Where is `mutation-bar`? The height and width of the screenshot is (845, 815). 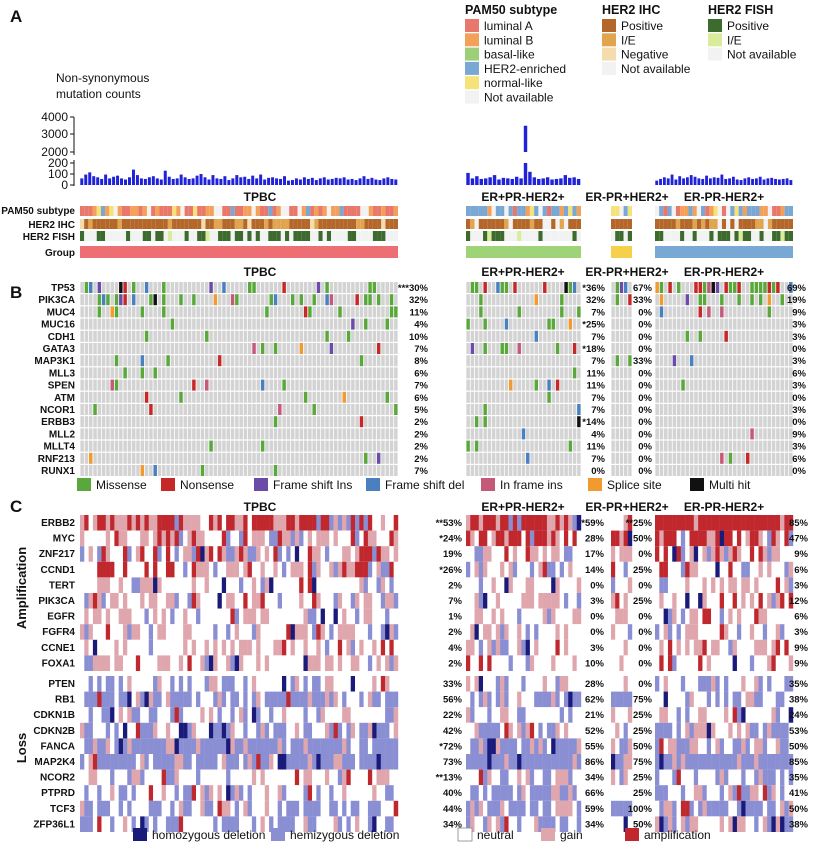 mutation-bar is located at coordinates (86, 179).